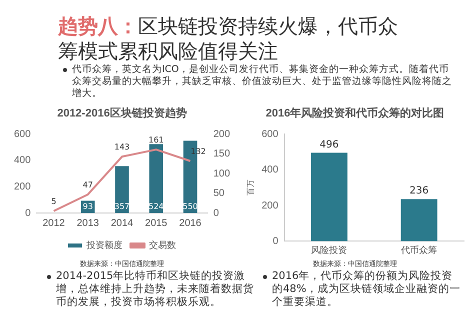 Image resolution: width=472 pixels, height=324 pixels. Describe the element at coordinates (122, 207) in the screenshot. I see `data-label: 357` at that location.